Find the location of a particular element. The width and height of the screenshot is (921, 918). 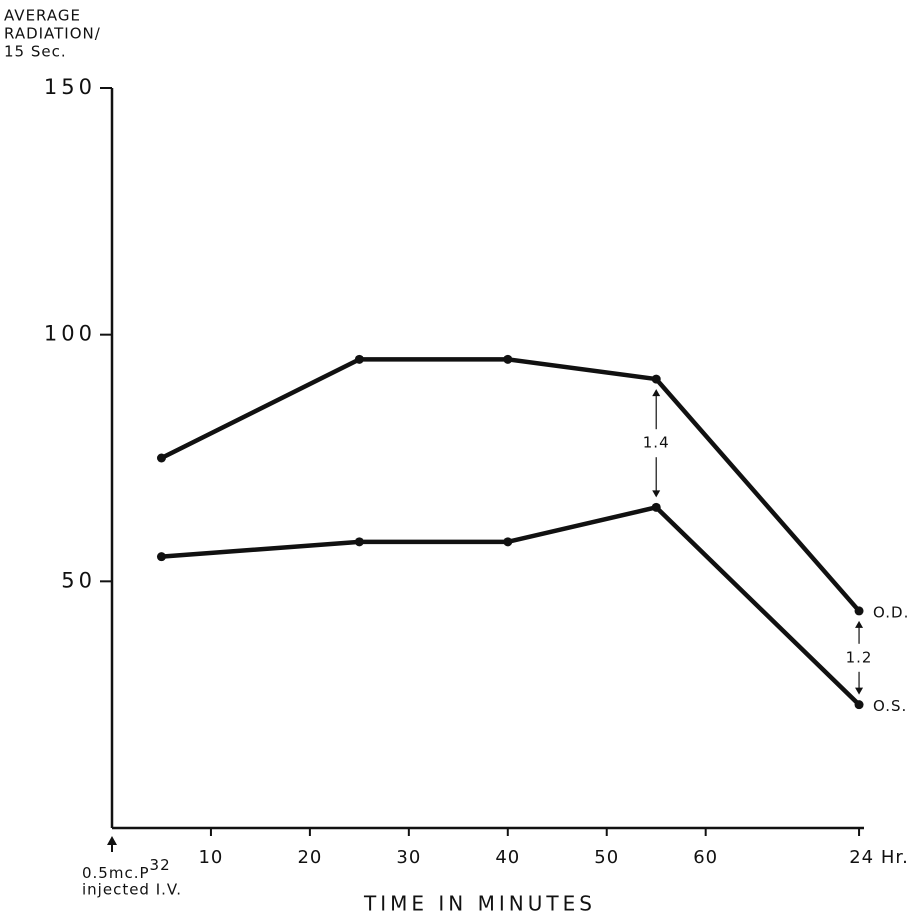

x-tick-label: 20 is located at coordinates (309, 857).